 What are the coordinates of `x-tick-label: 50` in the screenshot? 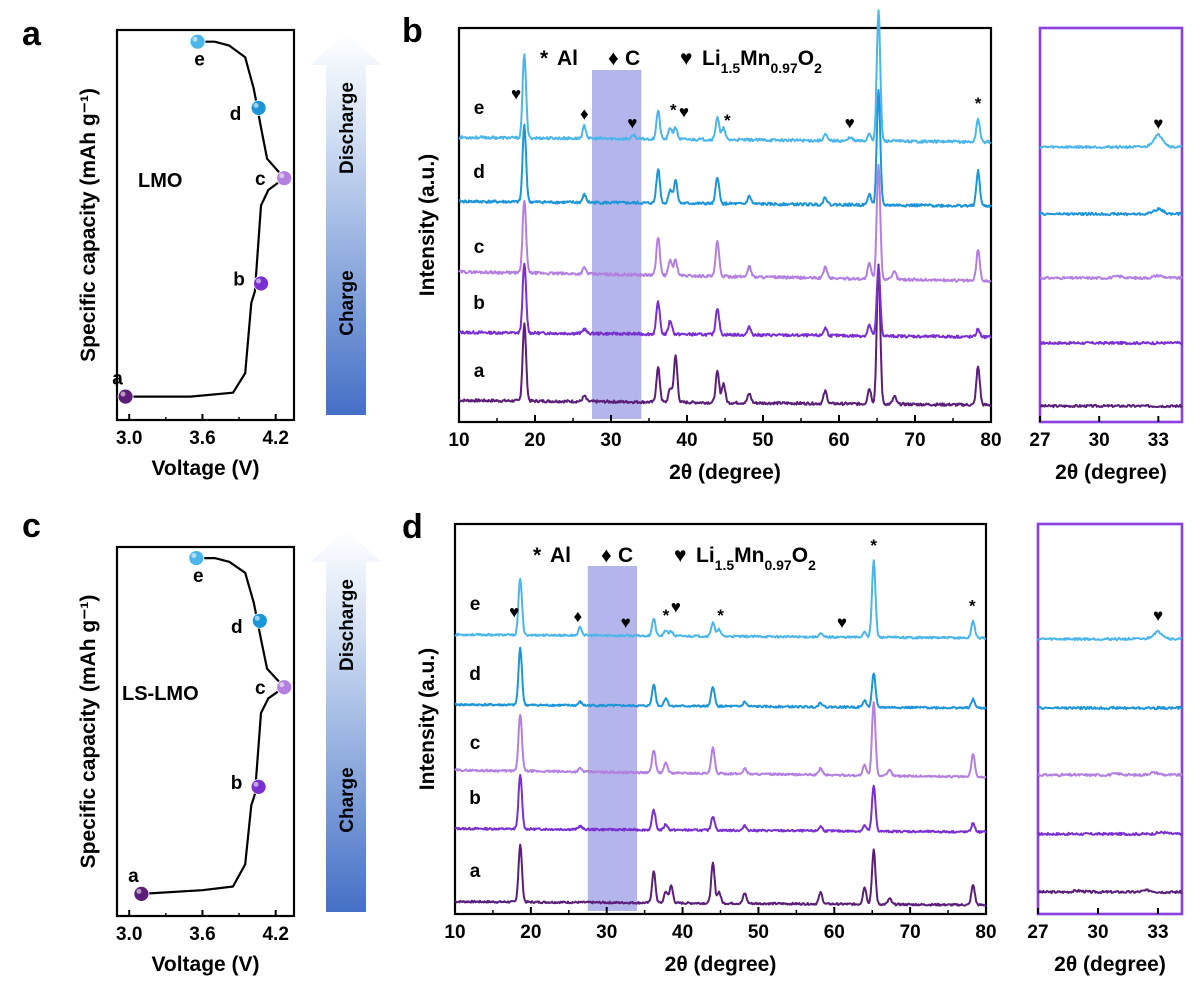 It's located at (762, 440).